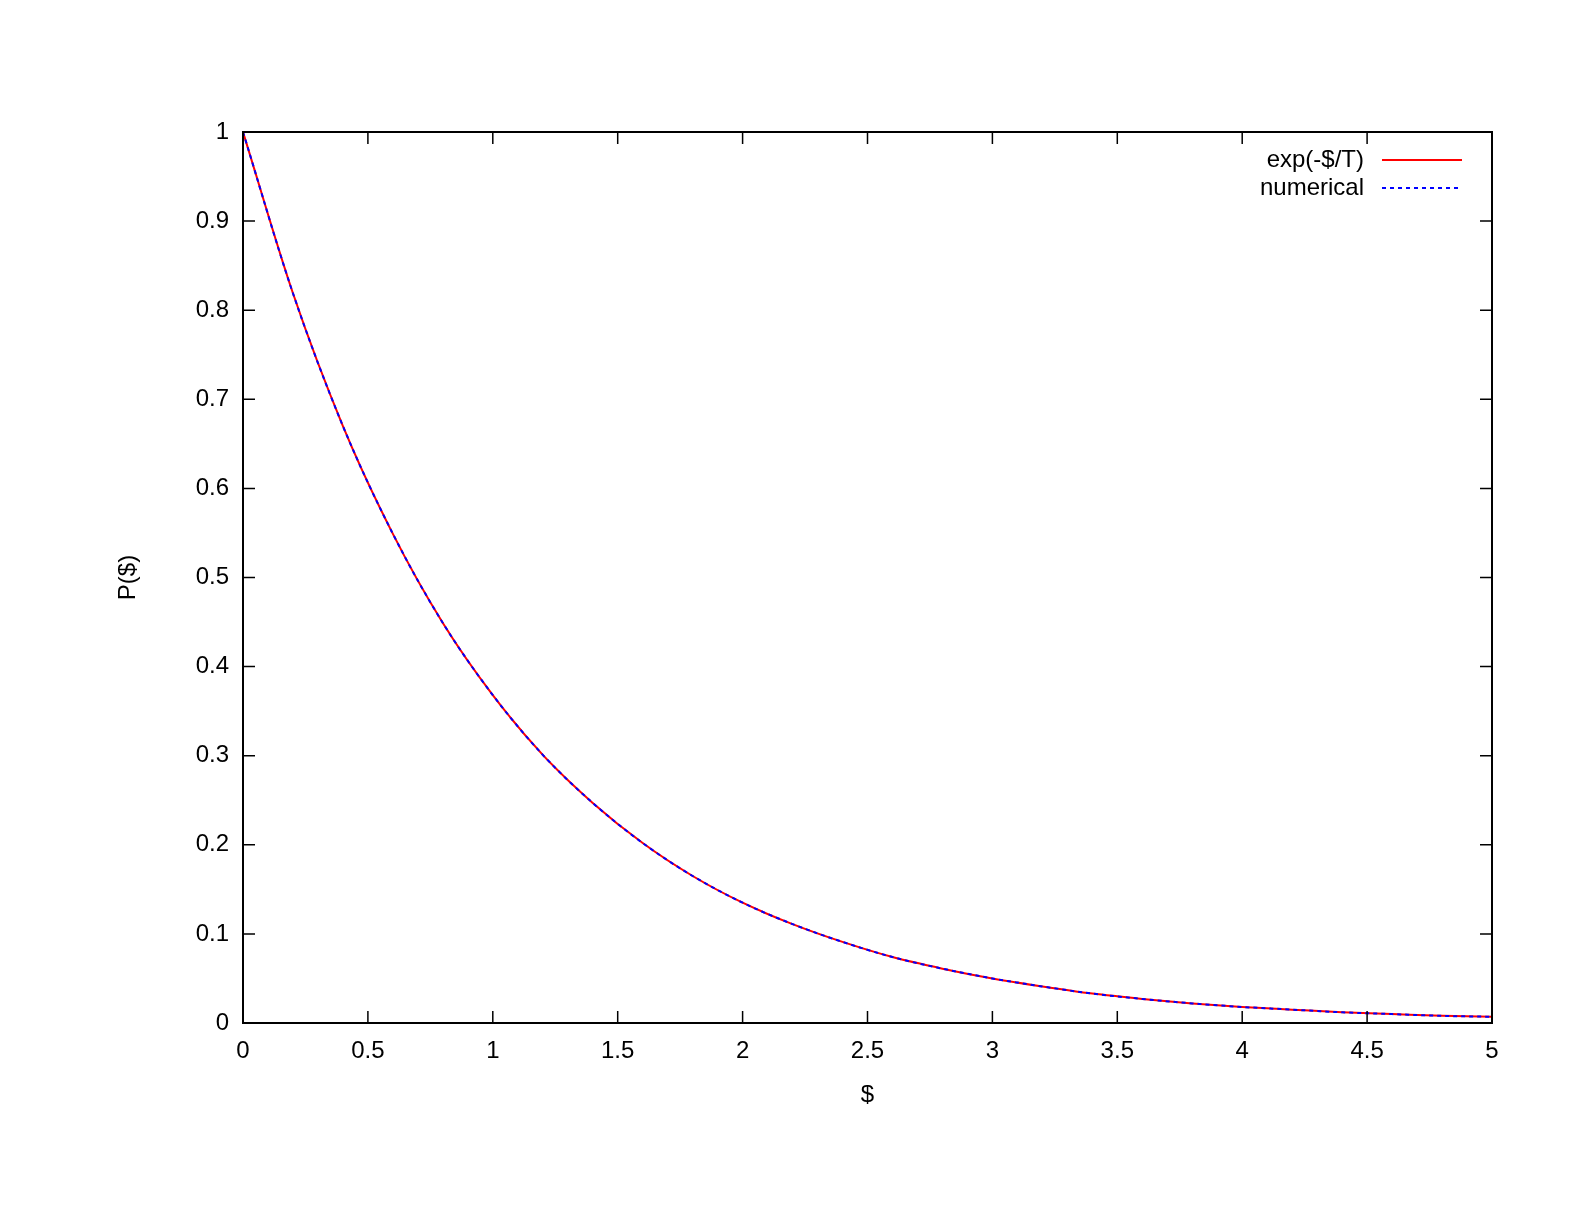 The width and height of the screenshot is (1584, 1224). Describe the element at coordinates (212, 576) in the screenshot. I see `y-tick-label: 0.5` at that location.